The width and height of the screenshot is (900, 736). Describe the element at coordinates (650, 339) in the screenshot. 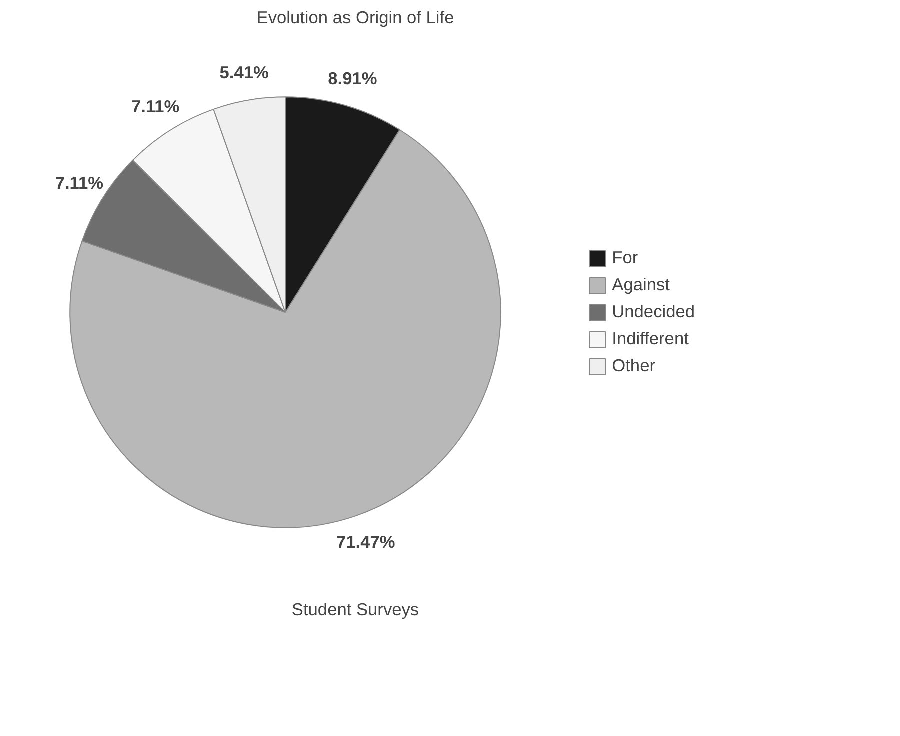

I see `legend-label: Indifferent` at that location.